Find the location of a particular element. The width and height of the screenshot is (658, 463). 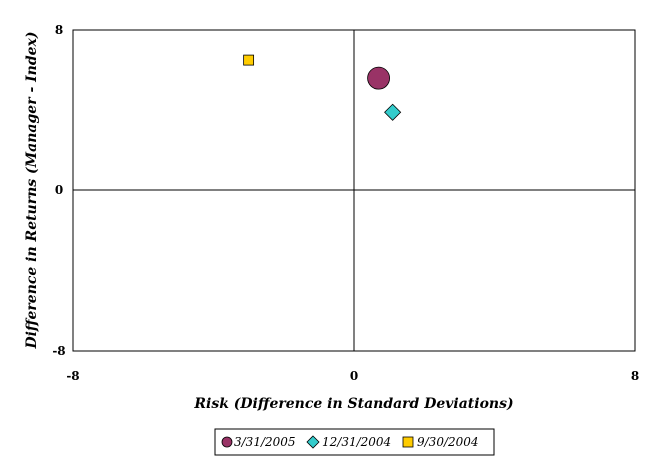

legend-circle-marker is located at coordinates (227, 442).